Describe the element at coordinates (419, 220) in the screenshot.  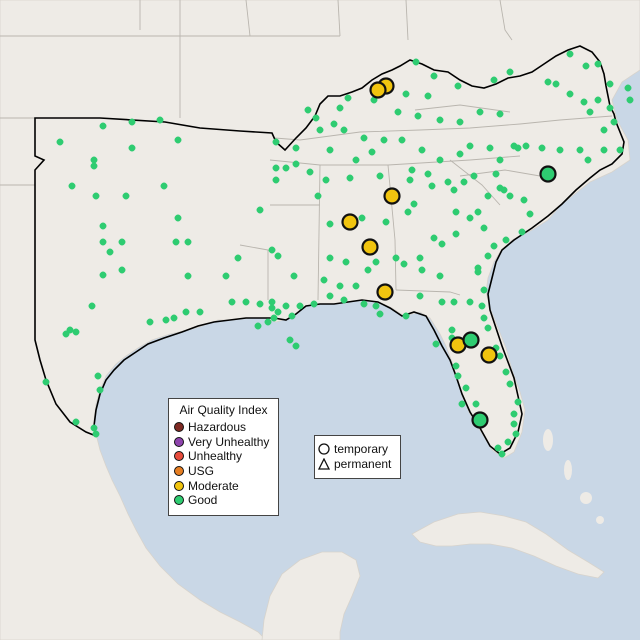
I see `moderate-monitor-points` at that location.